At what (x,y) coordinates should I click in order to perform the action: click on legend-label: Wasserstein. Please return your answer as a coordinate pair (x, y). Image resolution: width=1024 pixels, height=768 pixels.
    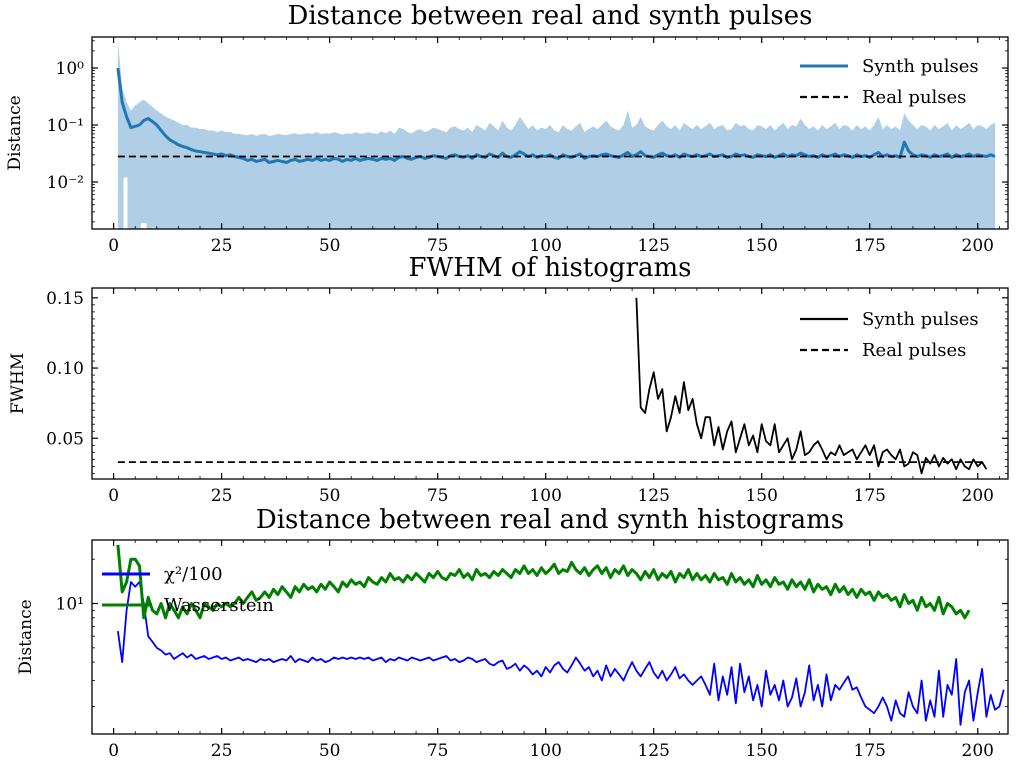
    Looking at the image, I should click on (219, 605).